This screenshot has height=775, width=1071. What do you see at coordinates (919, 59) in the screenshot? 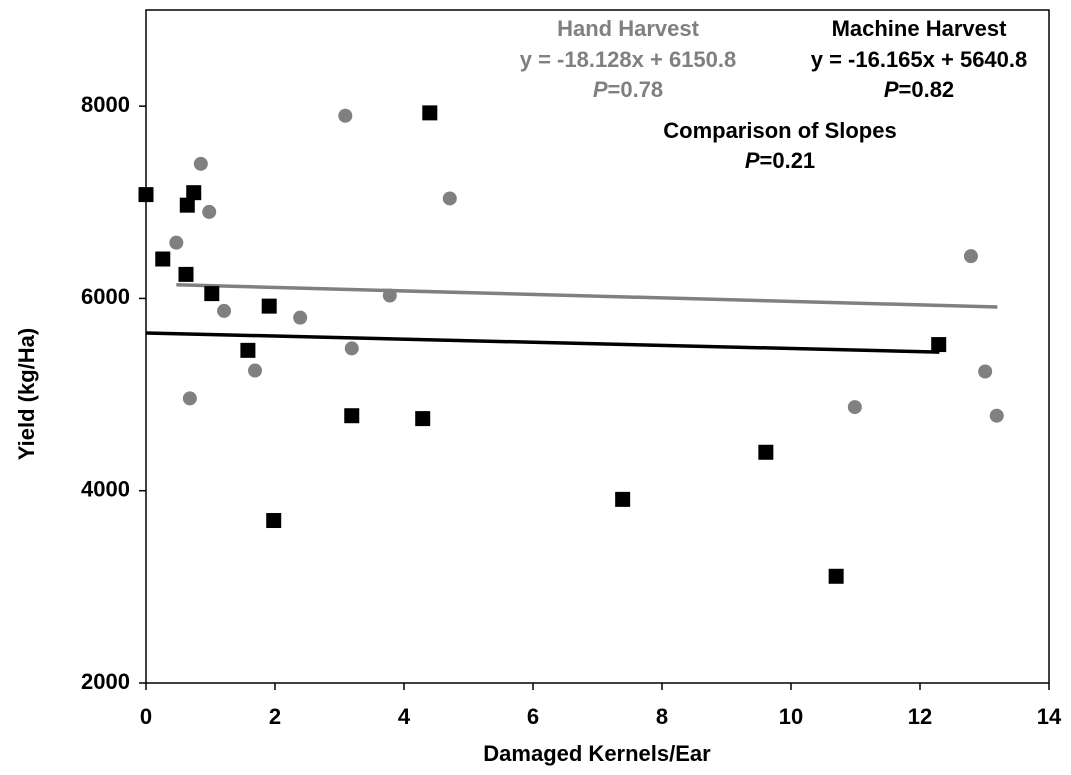
I see `equation: y = -16.165x + 5640.8` at bounding box center [919, 59].